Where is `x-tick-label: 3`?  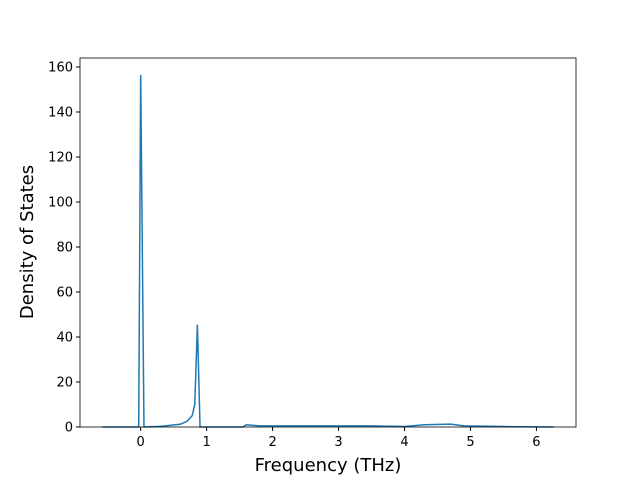 x-tick-label: 3 is located at coordinates (338, 442).